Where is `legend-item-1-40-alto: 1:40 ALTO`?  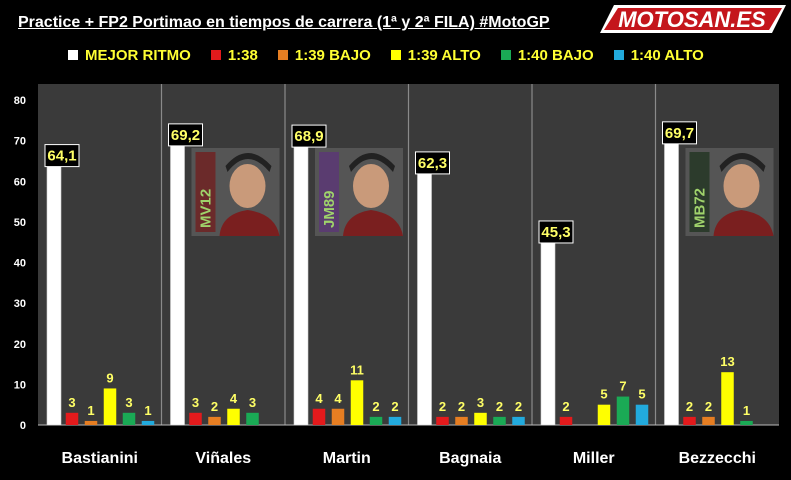
legend-item-1-40-alto: 1:40 ALTO is located at coordinates (658, 55).